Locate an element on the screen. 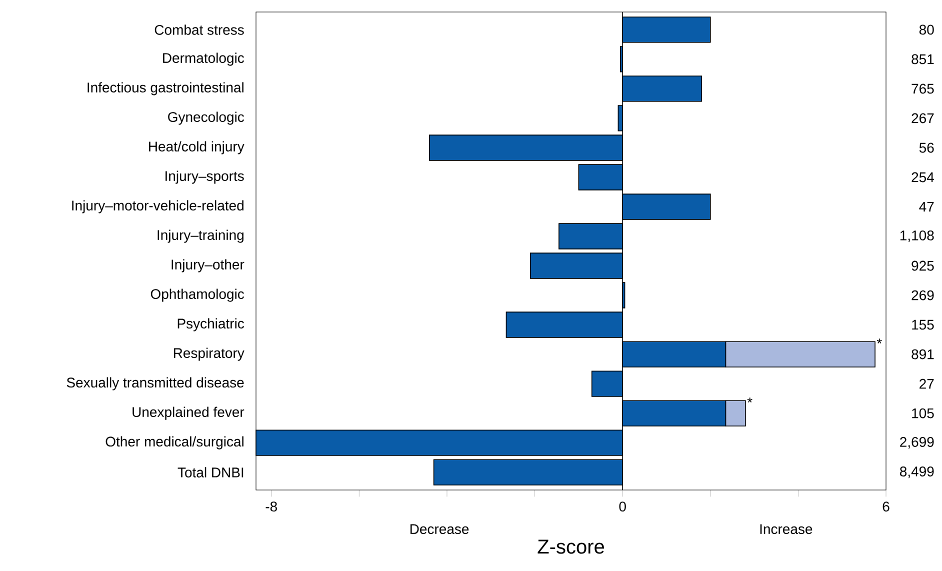 The width and height of the screenshot is (942, 571). text: 269 is located at coordinates (923, 295).